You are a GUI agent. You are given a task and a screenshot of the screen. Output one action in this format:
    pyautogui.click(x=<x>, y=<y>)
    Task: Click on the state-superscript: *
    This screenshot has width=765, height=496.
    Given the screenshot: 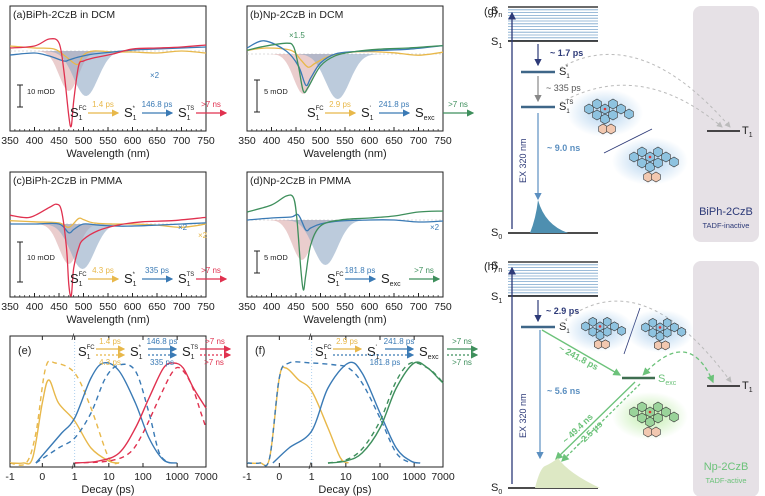 What is the action you would take?
    pyautogui.click(x=134, y=275)
    